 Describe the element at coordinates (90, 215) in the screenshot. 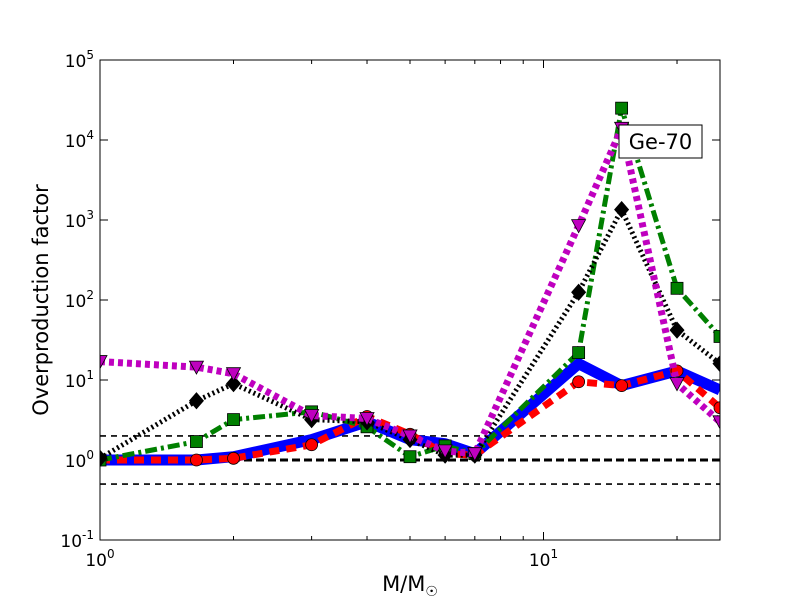

I see `tick-label-exponent: 3` at that location.